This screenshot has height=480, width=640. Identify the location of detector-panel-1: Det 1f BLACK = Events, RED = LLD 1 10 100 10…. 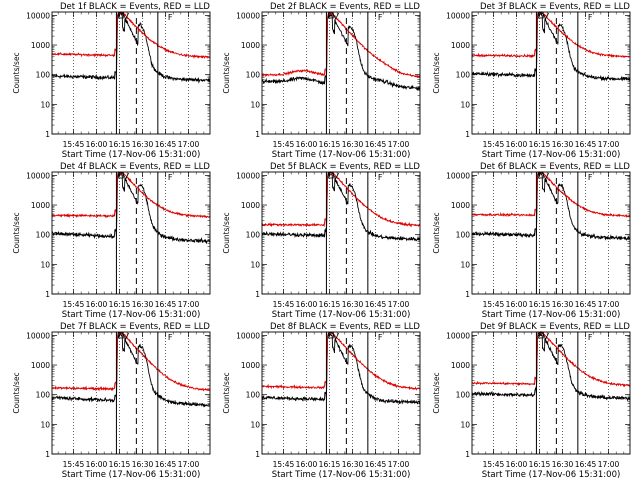
(111, 81).